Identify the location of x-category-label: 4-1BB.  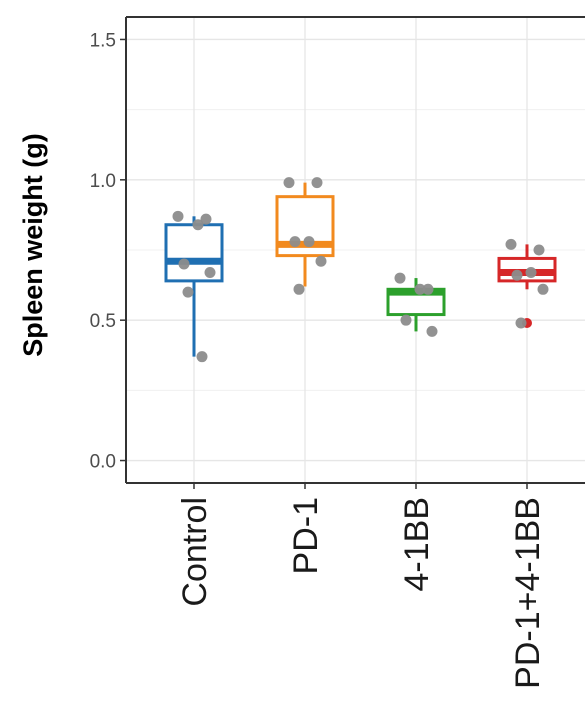
(417, 544).